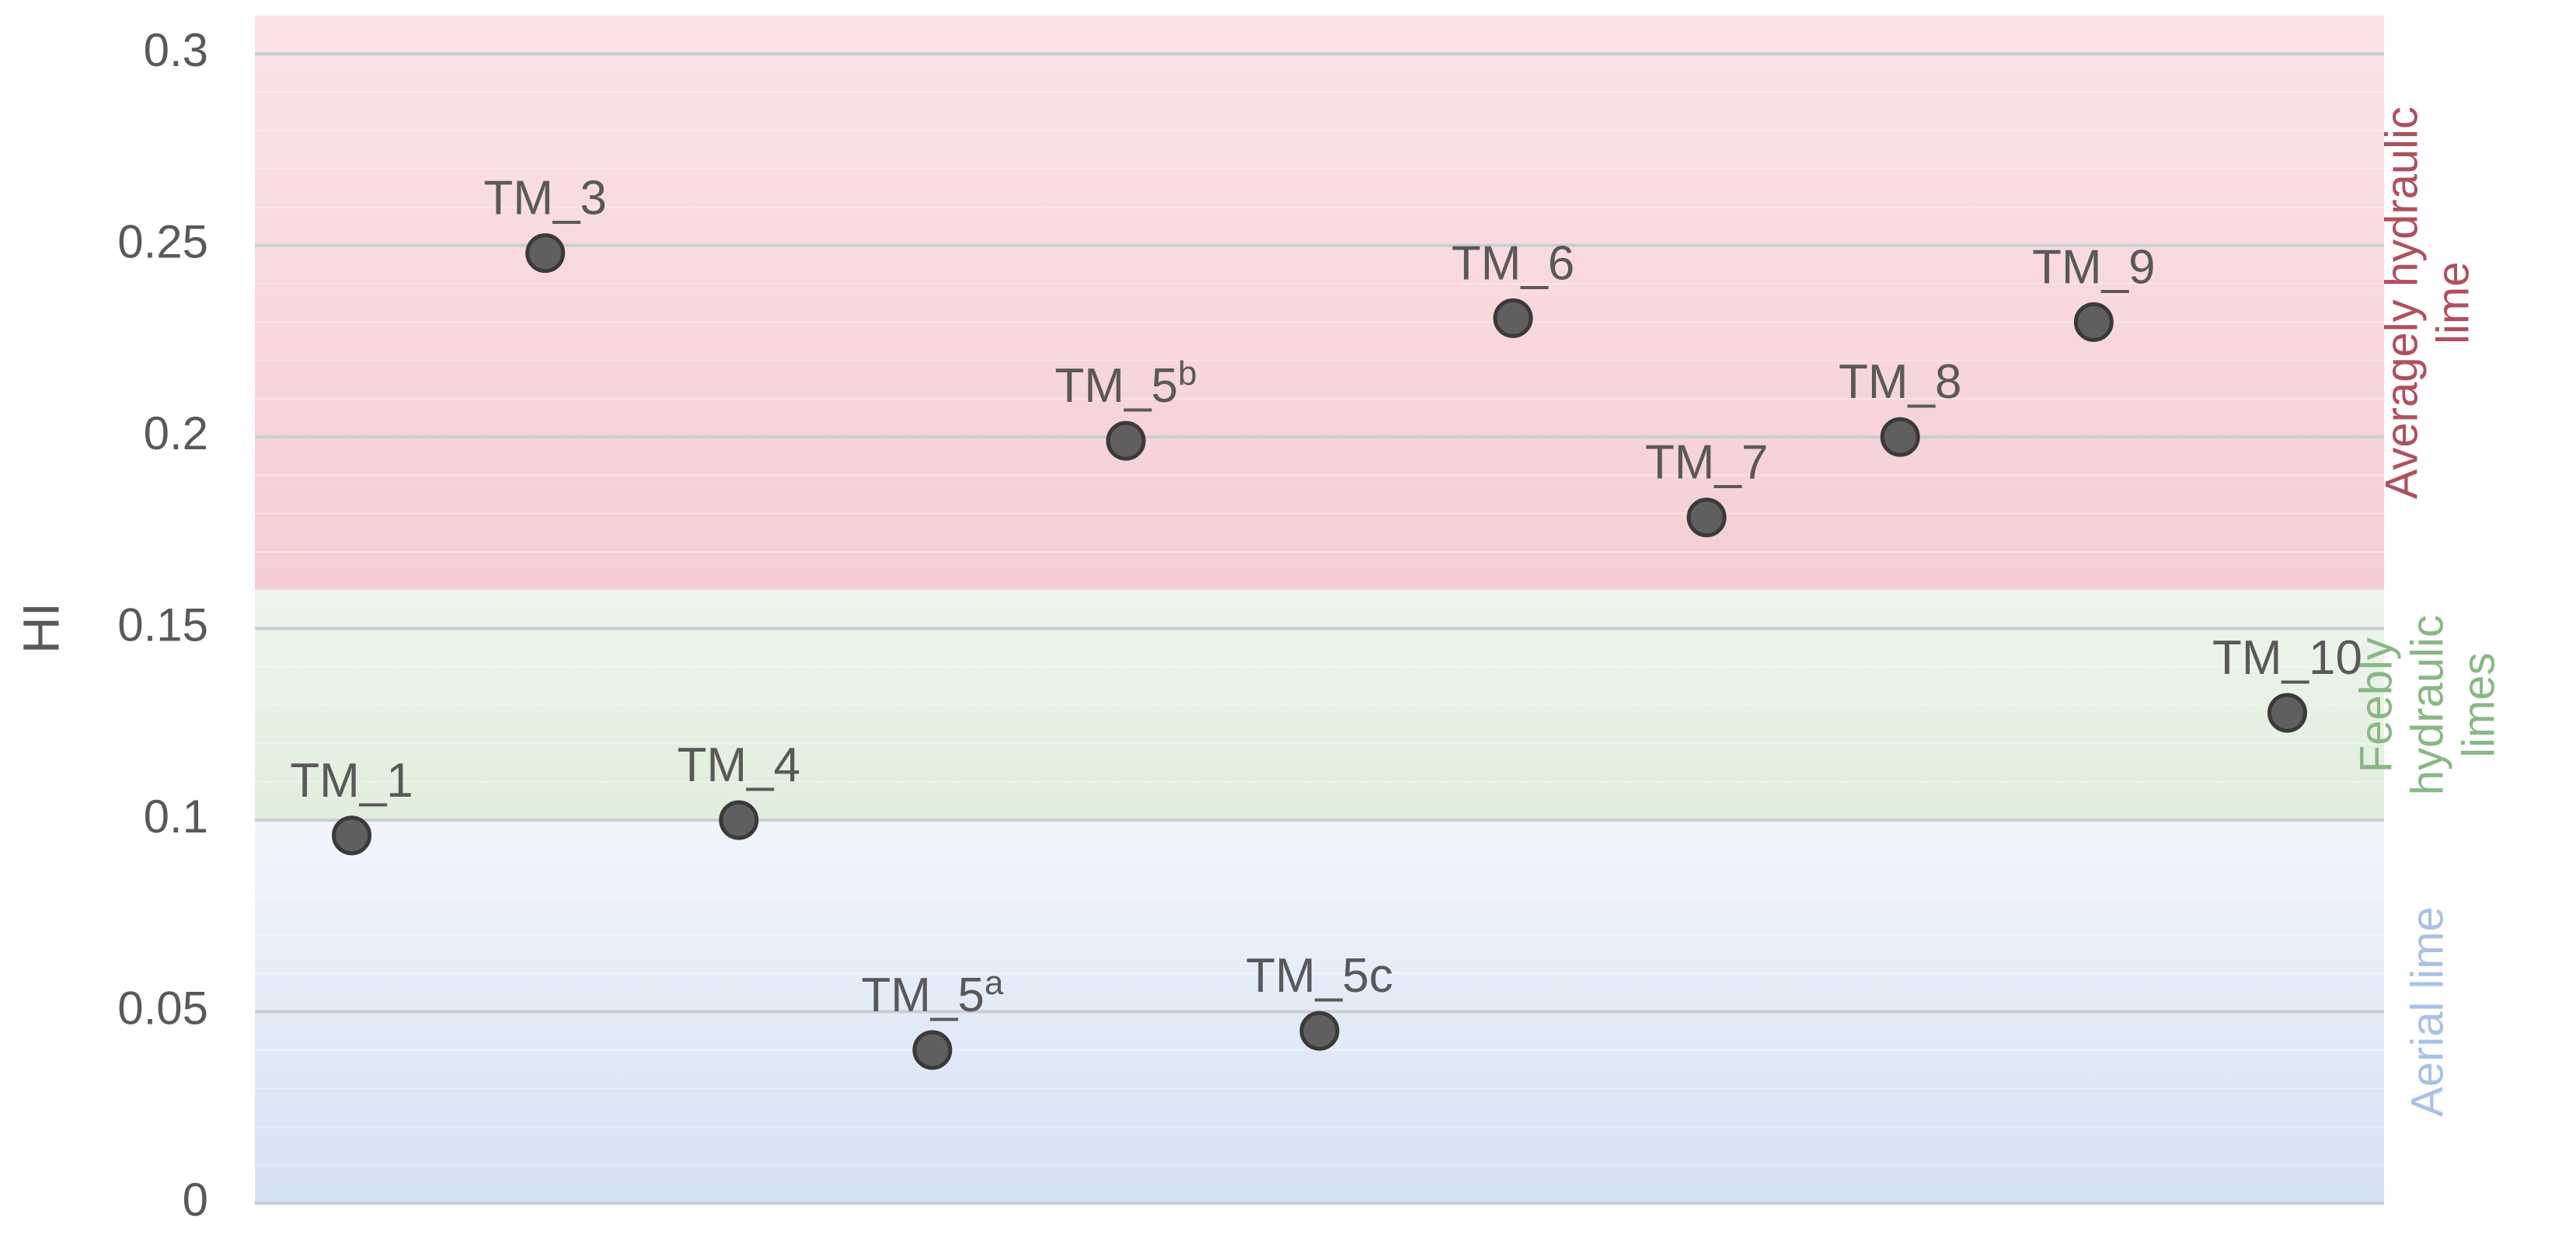 The height and width of the screenshot is (1239, 2576). Describe the element at coordinates (2478, 705) in the screenshot. I see `band-label-line: limes` at that location.